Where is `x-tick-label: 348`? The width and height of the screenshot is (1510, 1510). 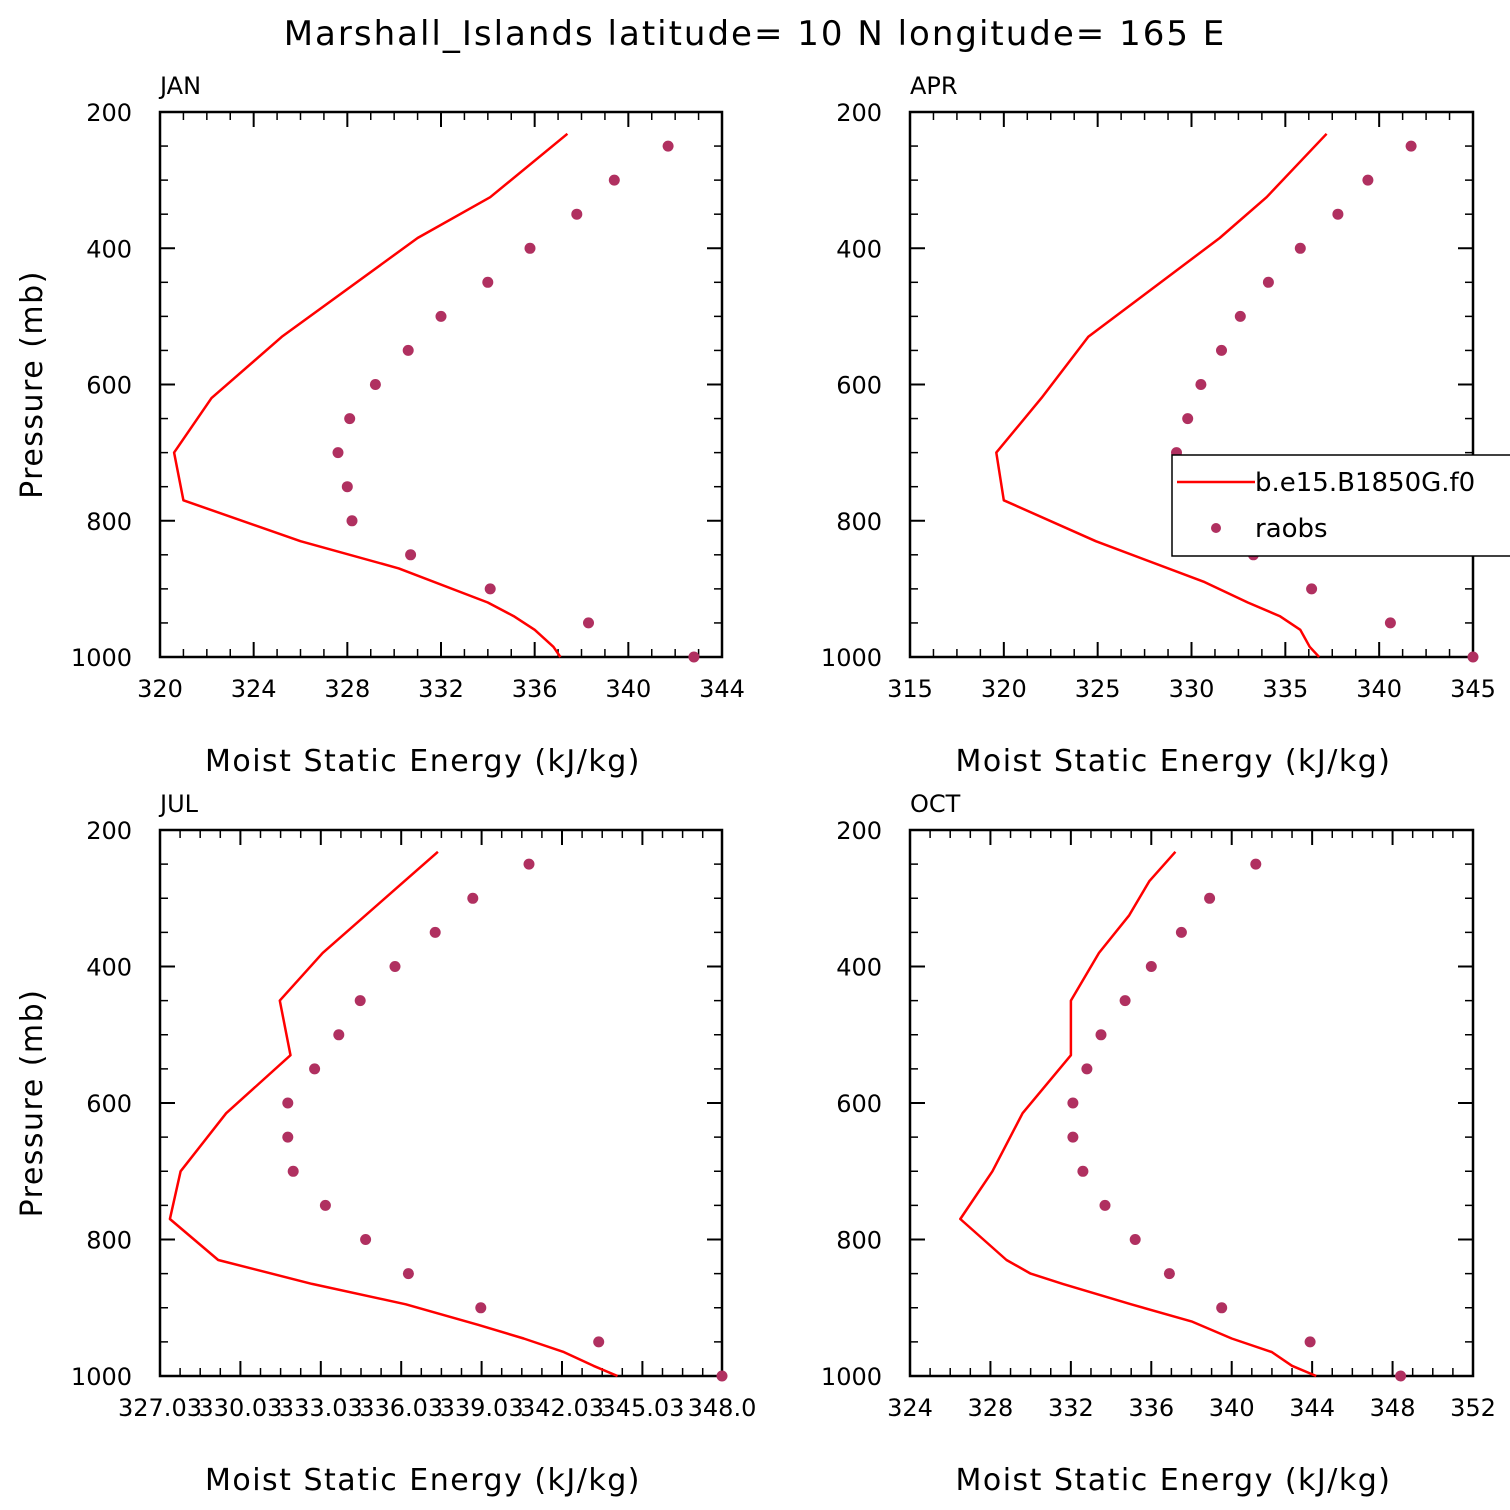
x-tick-label: 348 is located at coordinates (1393, 1408).